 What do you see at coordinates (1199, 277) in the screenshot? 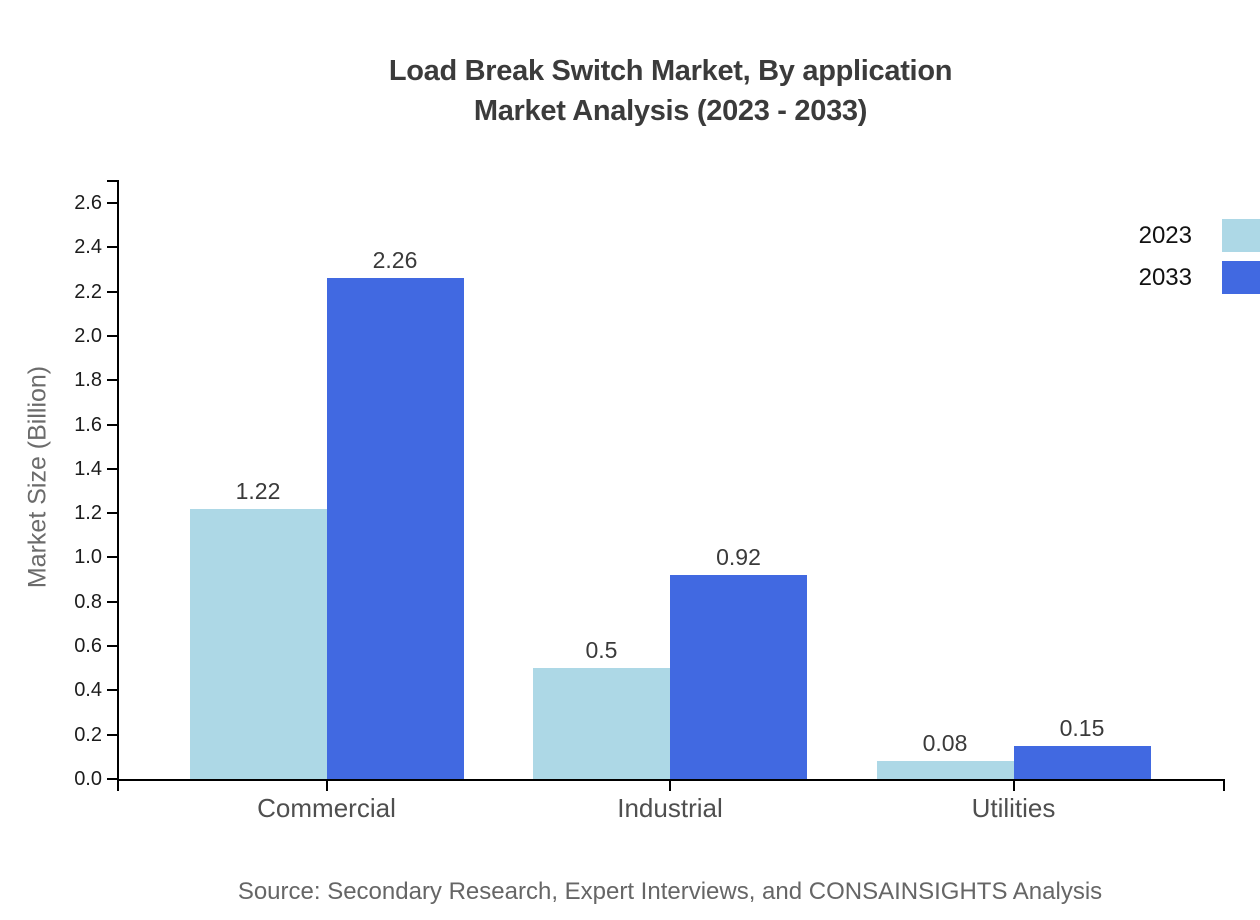
I see `legend-row-2033: 2033` at bounding box center [1199, 277].